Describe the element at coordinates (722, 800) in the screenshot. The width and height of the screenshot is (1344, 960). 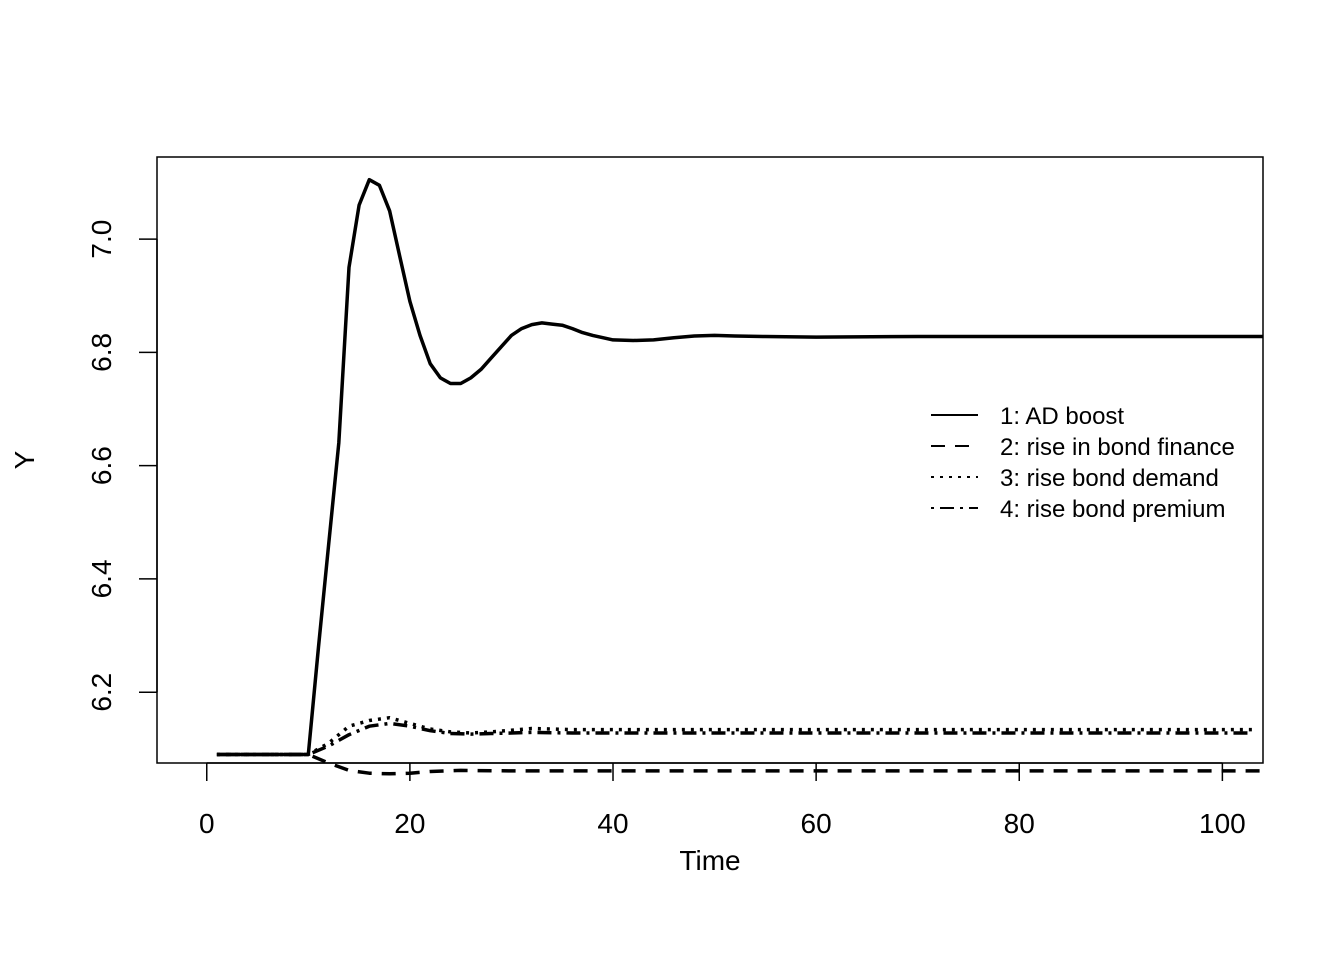
I see `x-axis: 0 20 40 60 80 100` at that location.